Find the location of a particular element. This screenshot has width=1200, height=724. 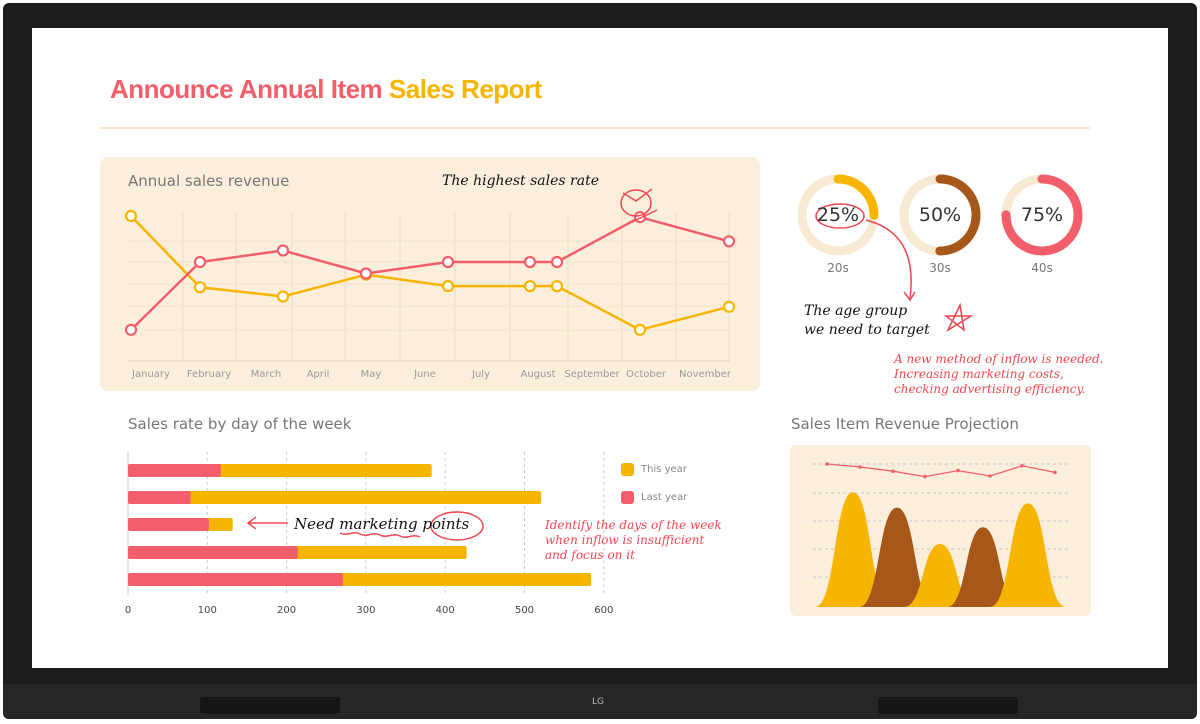

month-label: January is located at coordinates (151, 374).